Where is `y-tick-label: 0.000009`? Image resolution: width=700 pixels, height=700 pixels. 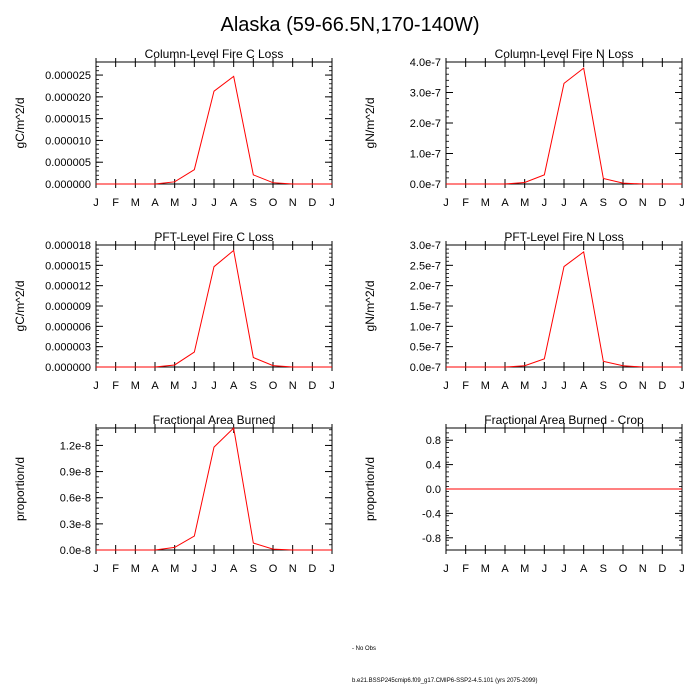
y-tick-label: 0.000009 is located at coordinates (68, 307).